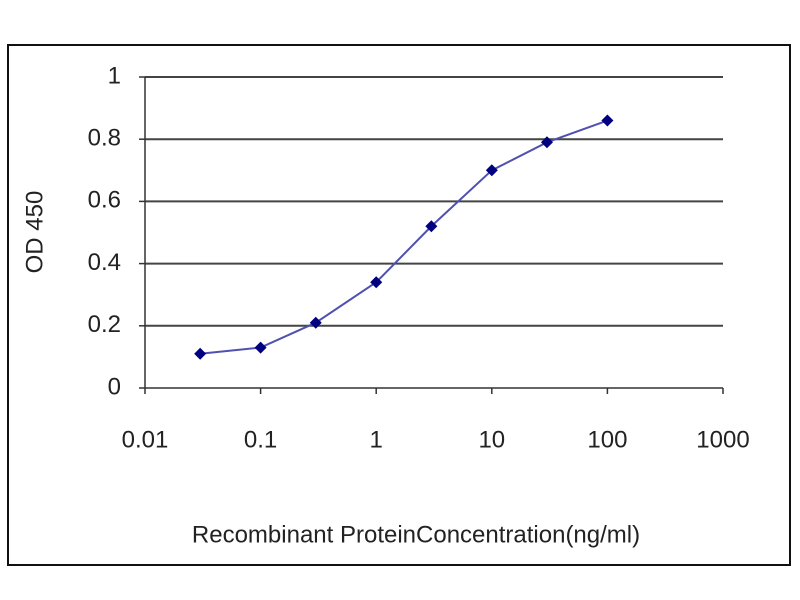 Image resolution: width=800 pixels, height=600 pixels. Describe the element at coordinates (114, 386) in the screenshot. I see `y-tick-label: 0` at that location.